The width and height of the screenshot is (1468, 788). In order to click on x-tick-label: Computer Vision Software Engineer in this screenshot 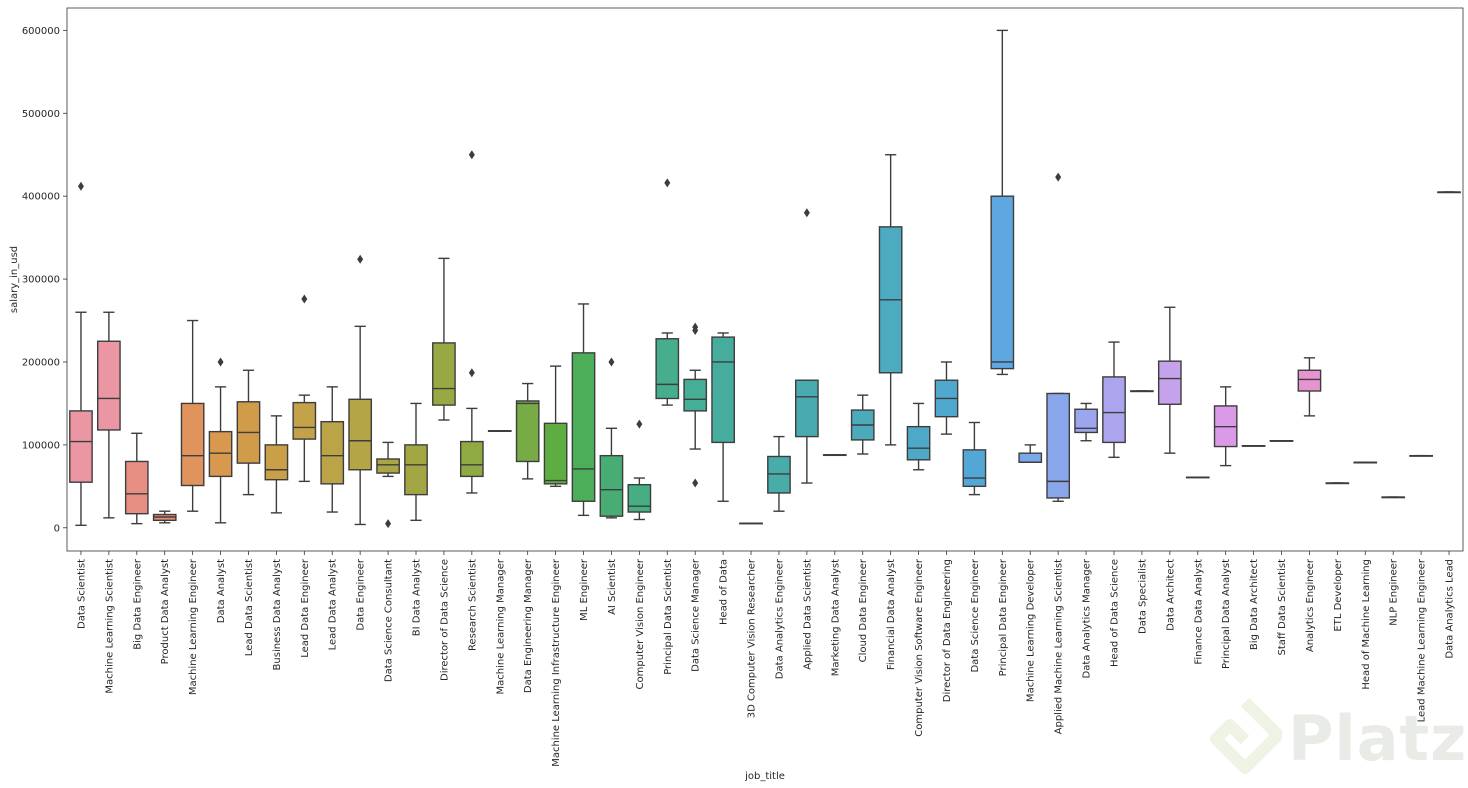, I will do `click(919, 647)`.